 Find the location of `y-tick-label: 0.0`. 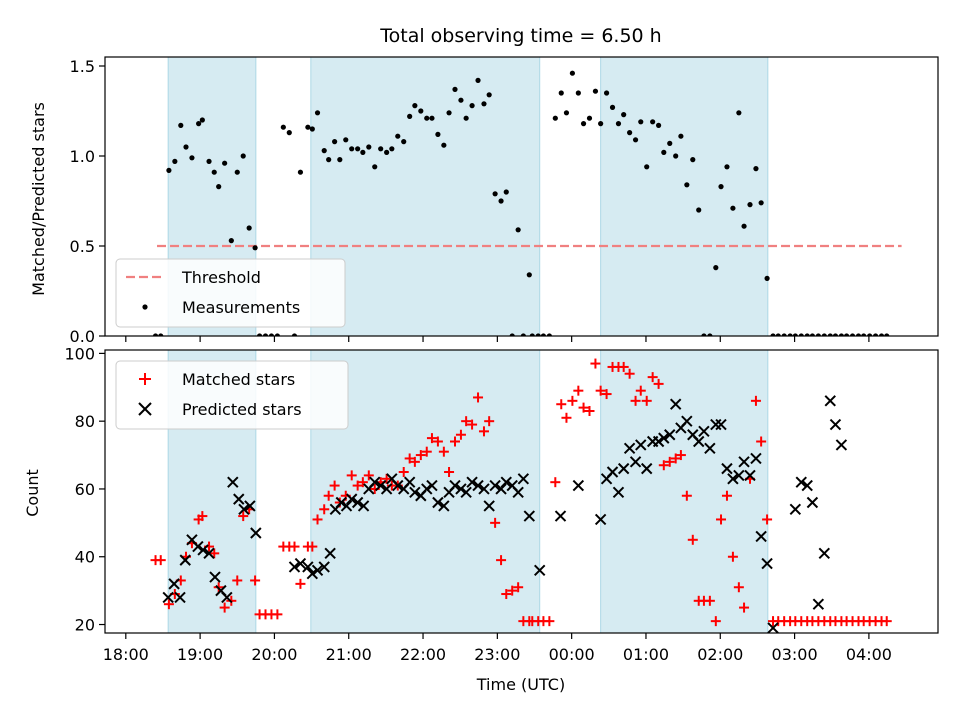

y-tick-label: 0.0 is located at coordinates (82, 336).